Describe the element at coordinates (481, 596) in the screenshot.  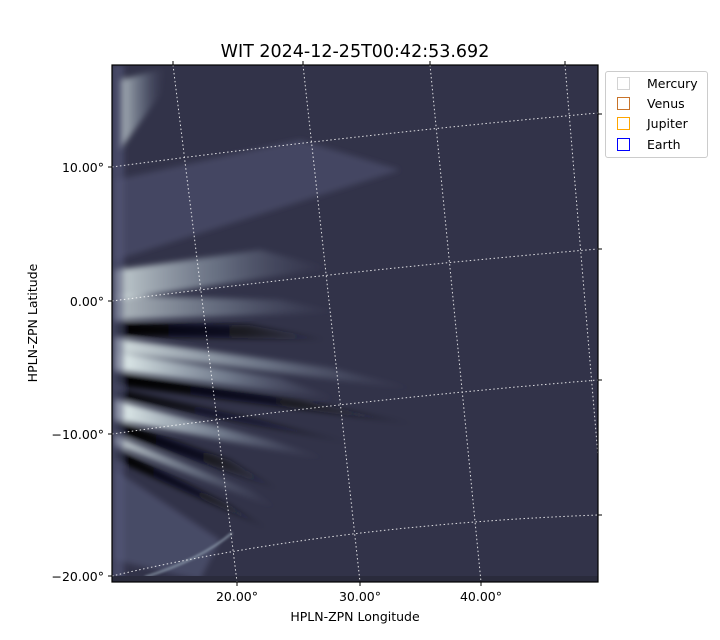
I see `x-tick-label: 40.00°` at that location.